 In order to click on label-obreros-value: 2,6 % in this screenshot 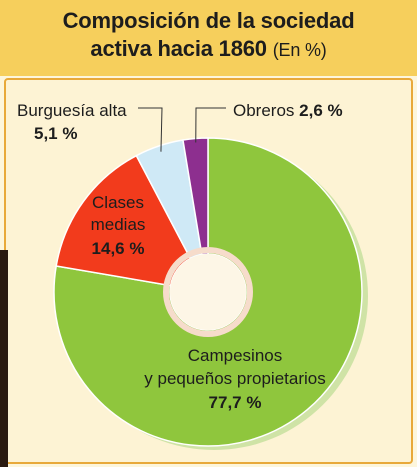, I will do `click(320, 110)`.